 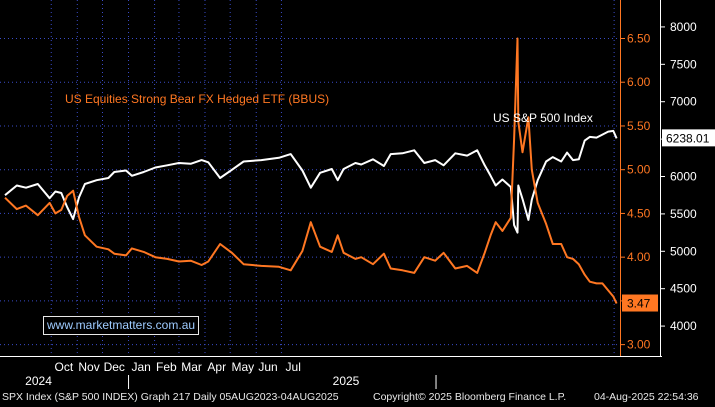 What do you see at coordinates (242, 367) in the screenshot?
I see `x-tick-label-may: May` at bounding box center [242, 367].